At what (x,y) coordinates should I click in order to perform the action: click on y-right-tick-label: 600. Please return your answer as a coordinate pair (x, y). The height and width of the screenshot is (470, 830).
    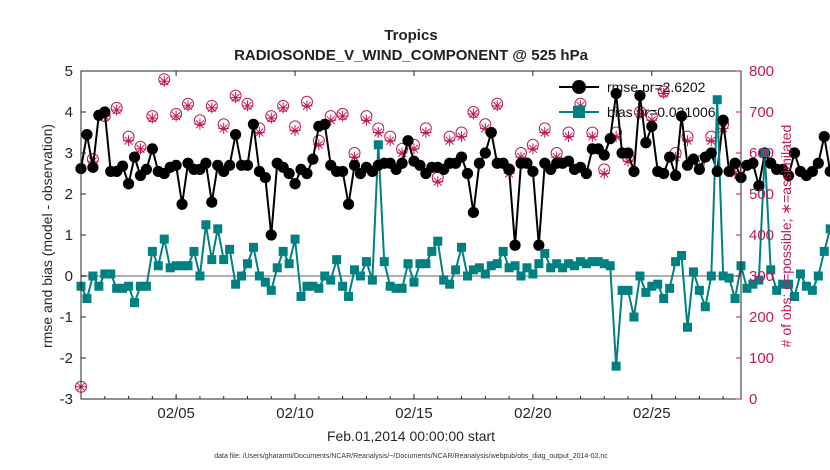
    Looking at the image, I should click on (761, 153).